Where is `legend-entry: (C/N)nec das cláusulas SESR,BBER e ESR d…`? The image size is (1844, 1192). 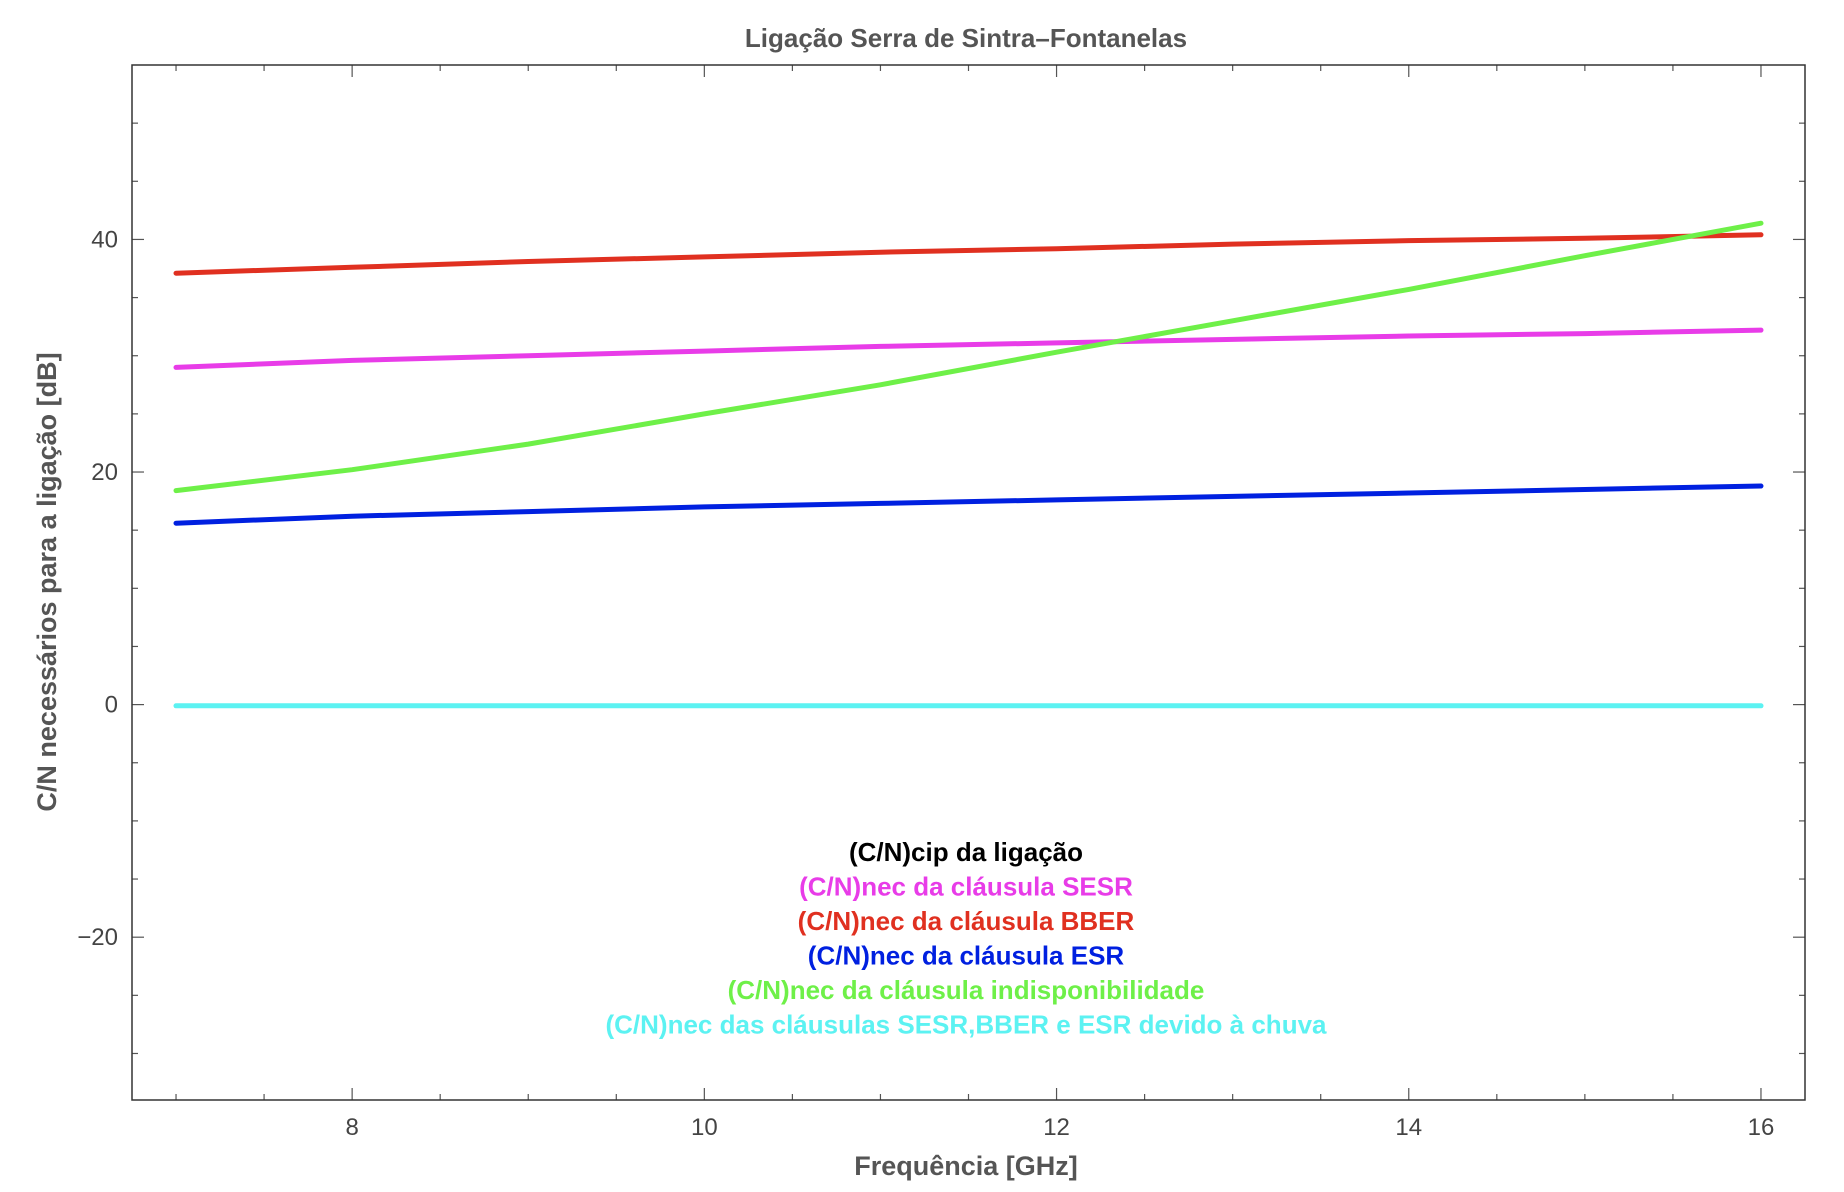 legend-entry: (C/N)nec das cláusulas SESR,BBER e ESR d… is located at coordinates (966, 1025).